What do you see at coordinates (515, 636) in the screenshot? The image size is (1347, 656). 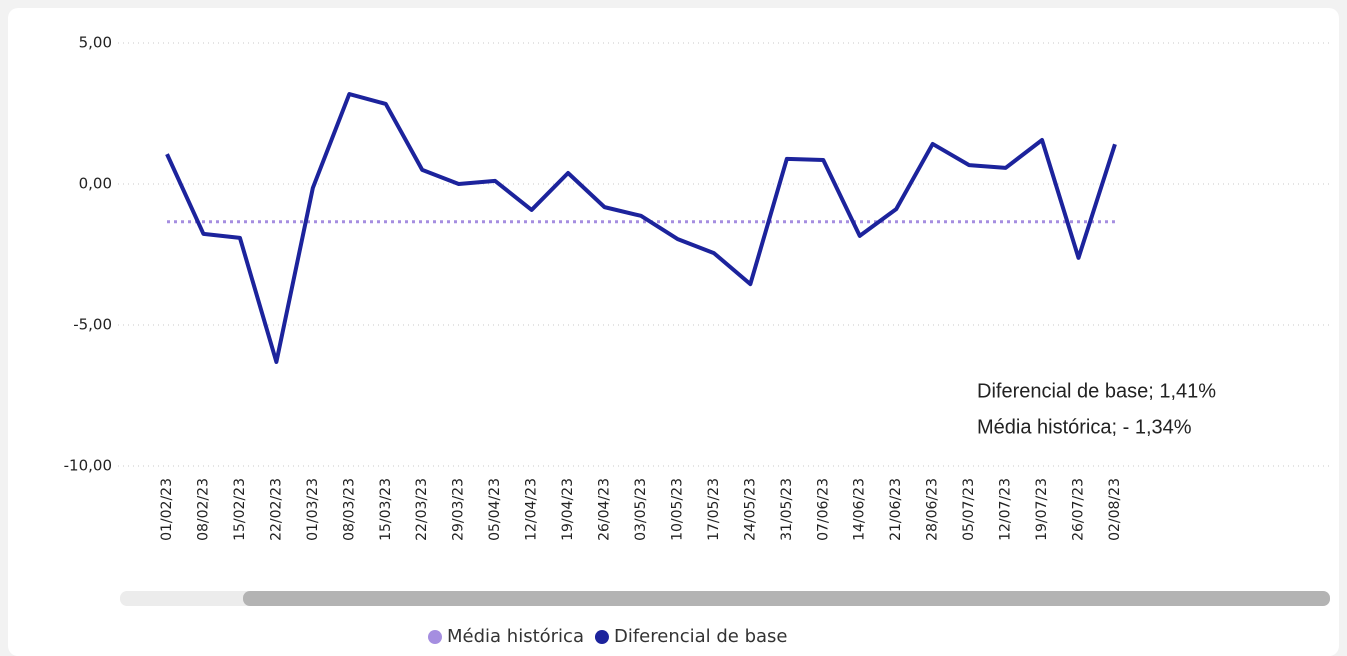 I see `legend-label: Média histórica` at bounding box center [515, 636].